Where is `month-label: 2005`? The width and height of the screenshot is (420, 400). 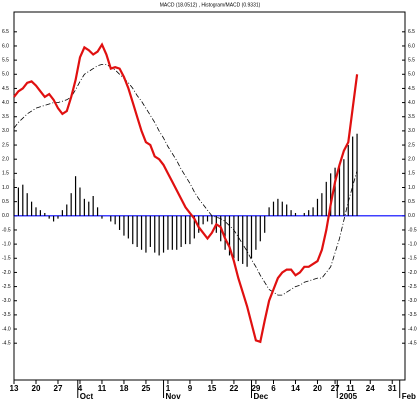 month-label: 2005 is located at coordinates (348, 396).